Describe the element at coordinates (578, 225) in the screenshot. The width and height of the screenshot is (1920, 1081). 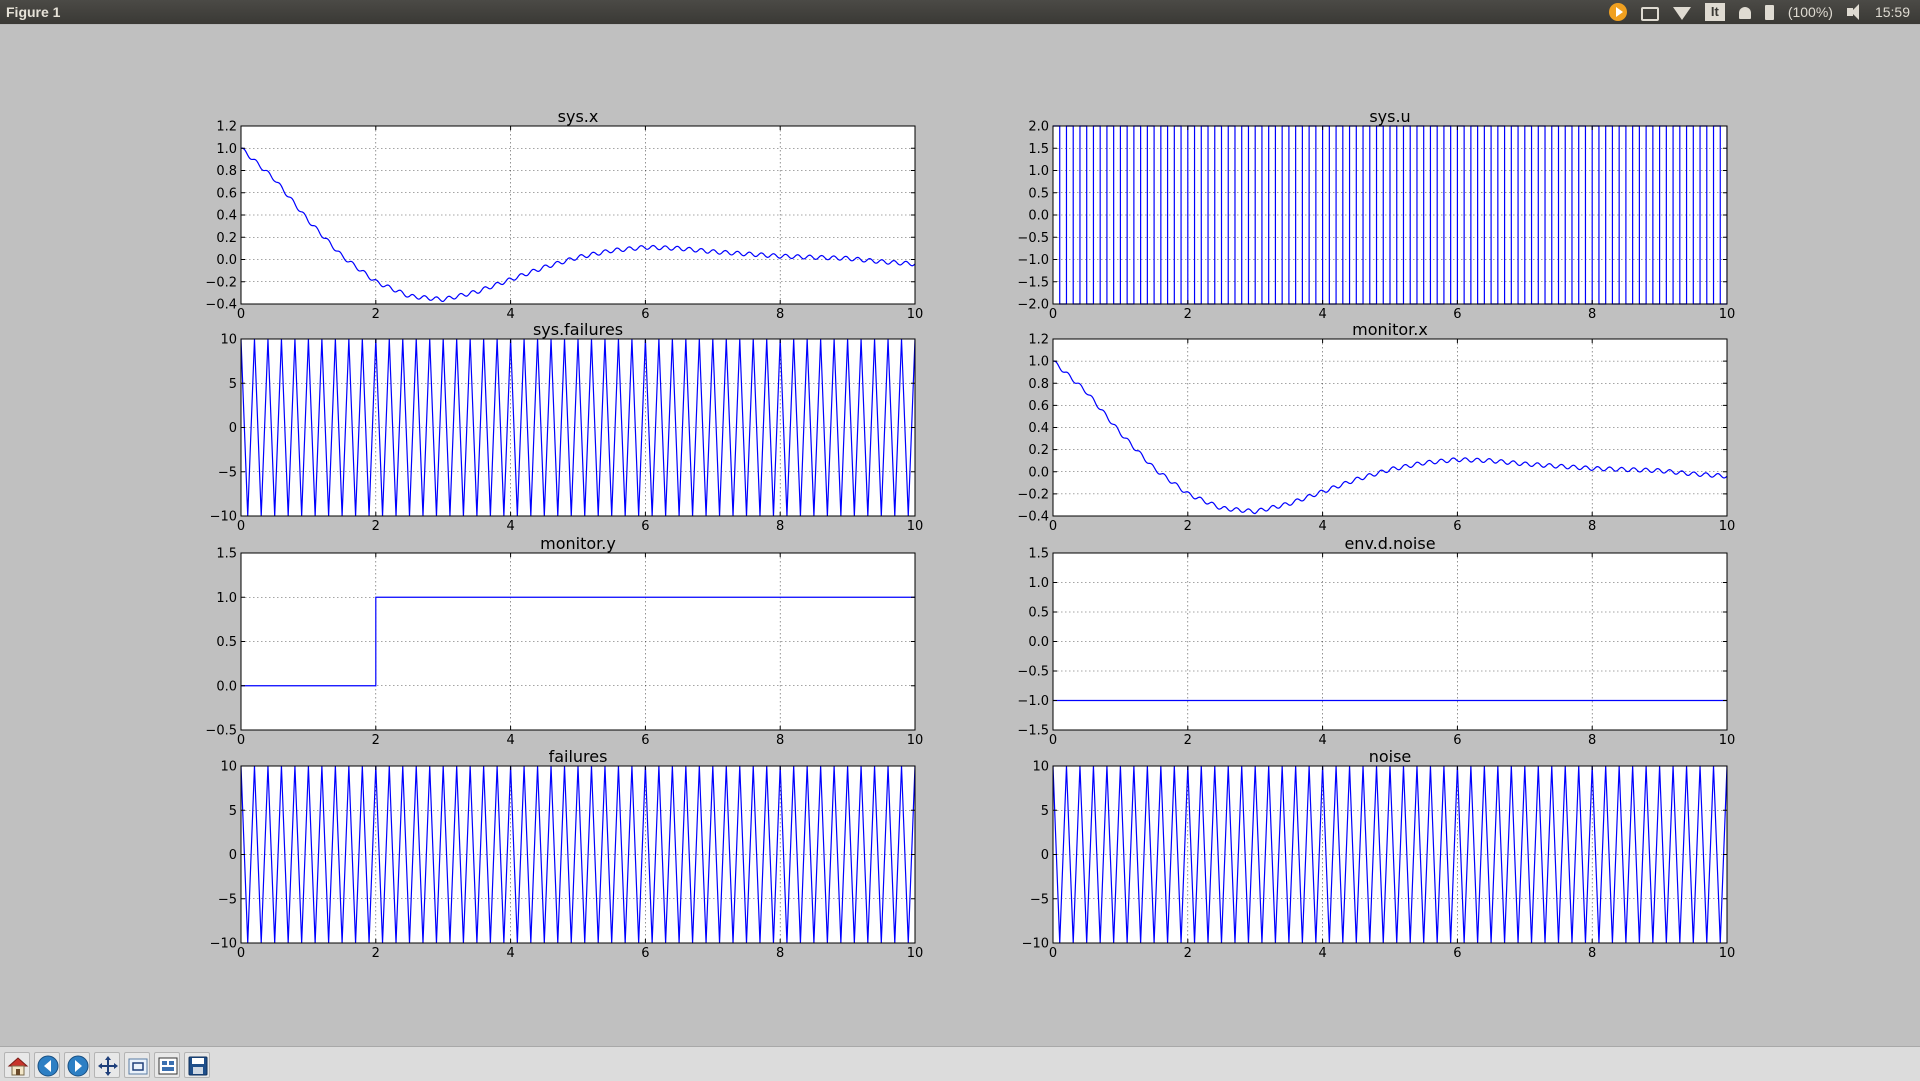
I see `data-line-sys-x` at that location.